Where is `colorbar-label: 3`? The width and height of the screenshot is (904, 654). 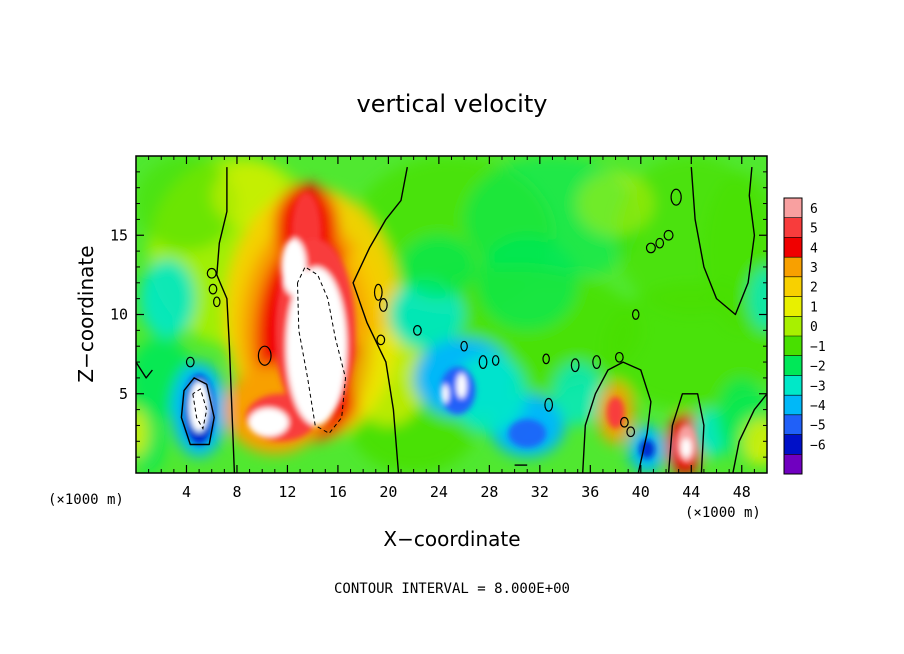
colorbar-label: 3 is located at coordinates (814, 268).